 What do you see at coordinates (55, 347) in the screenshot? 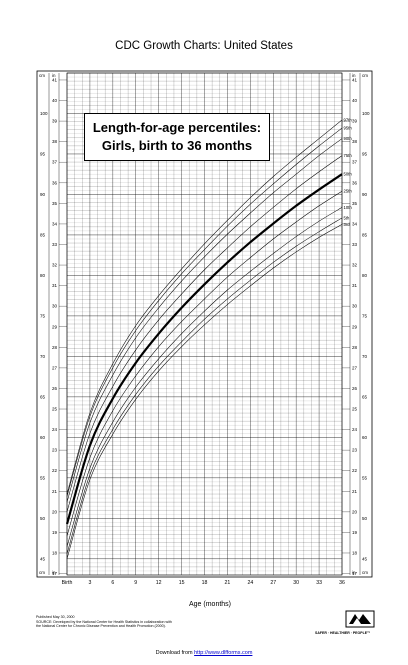
I see `y-in-tick-left: 28` at bounding box center [55, 347].